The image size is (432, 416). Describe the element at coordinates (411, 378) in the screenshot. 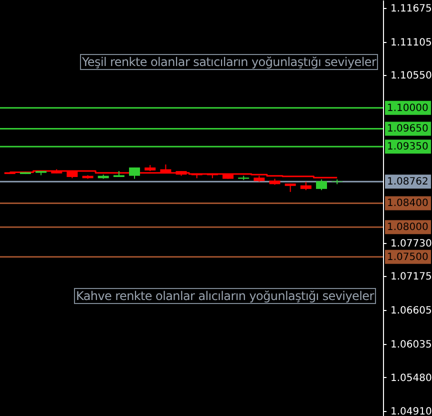

I see `y-tick-label: 1.05480` at that location.